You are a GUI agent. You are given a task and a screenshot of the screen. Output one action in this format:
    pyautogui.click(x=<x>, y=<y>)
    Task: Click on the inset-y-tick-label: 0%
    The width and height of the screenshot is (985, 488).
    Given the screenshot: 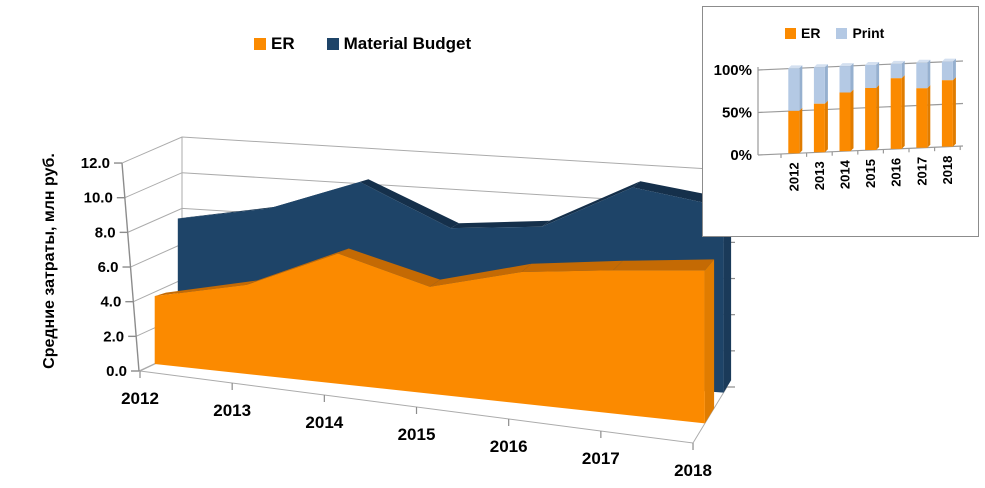 What is the action you would take?
    pyautogui.click(x=741, y=155)
    